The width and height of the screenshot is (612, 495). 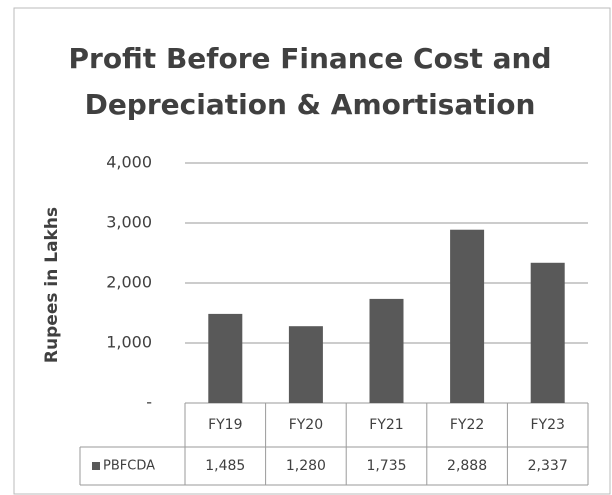 I want to click on table-value: 2,888, so click(x=467, y=466).